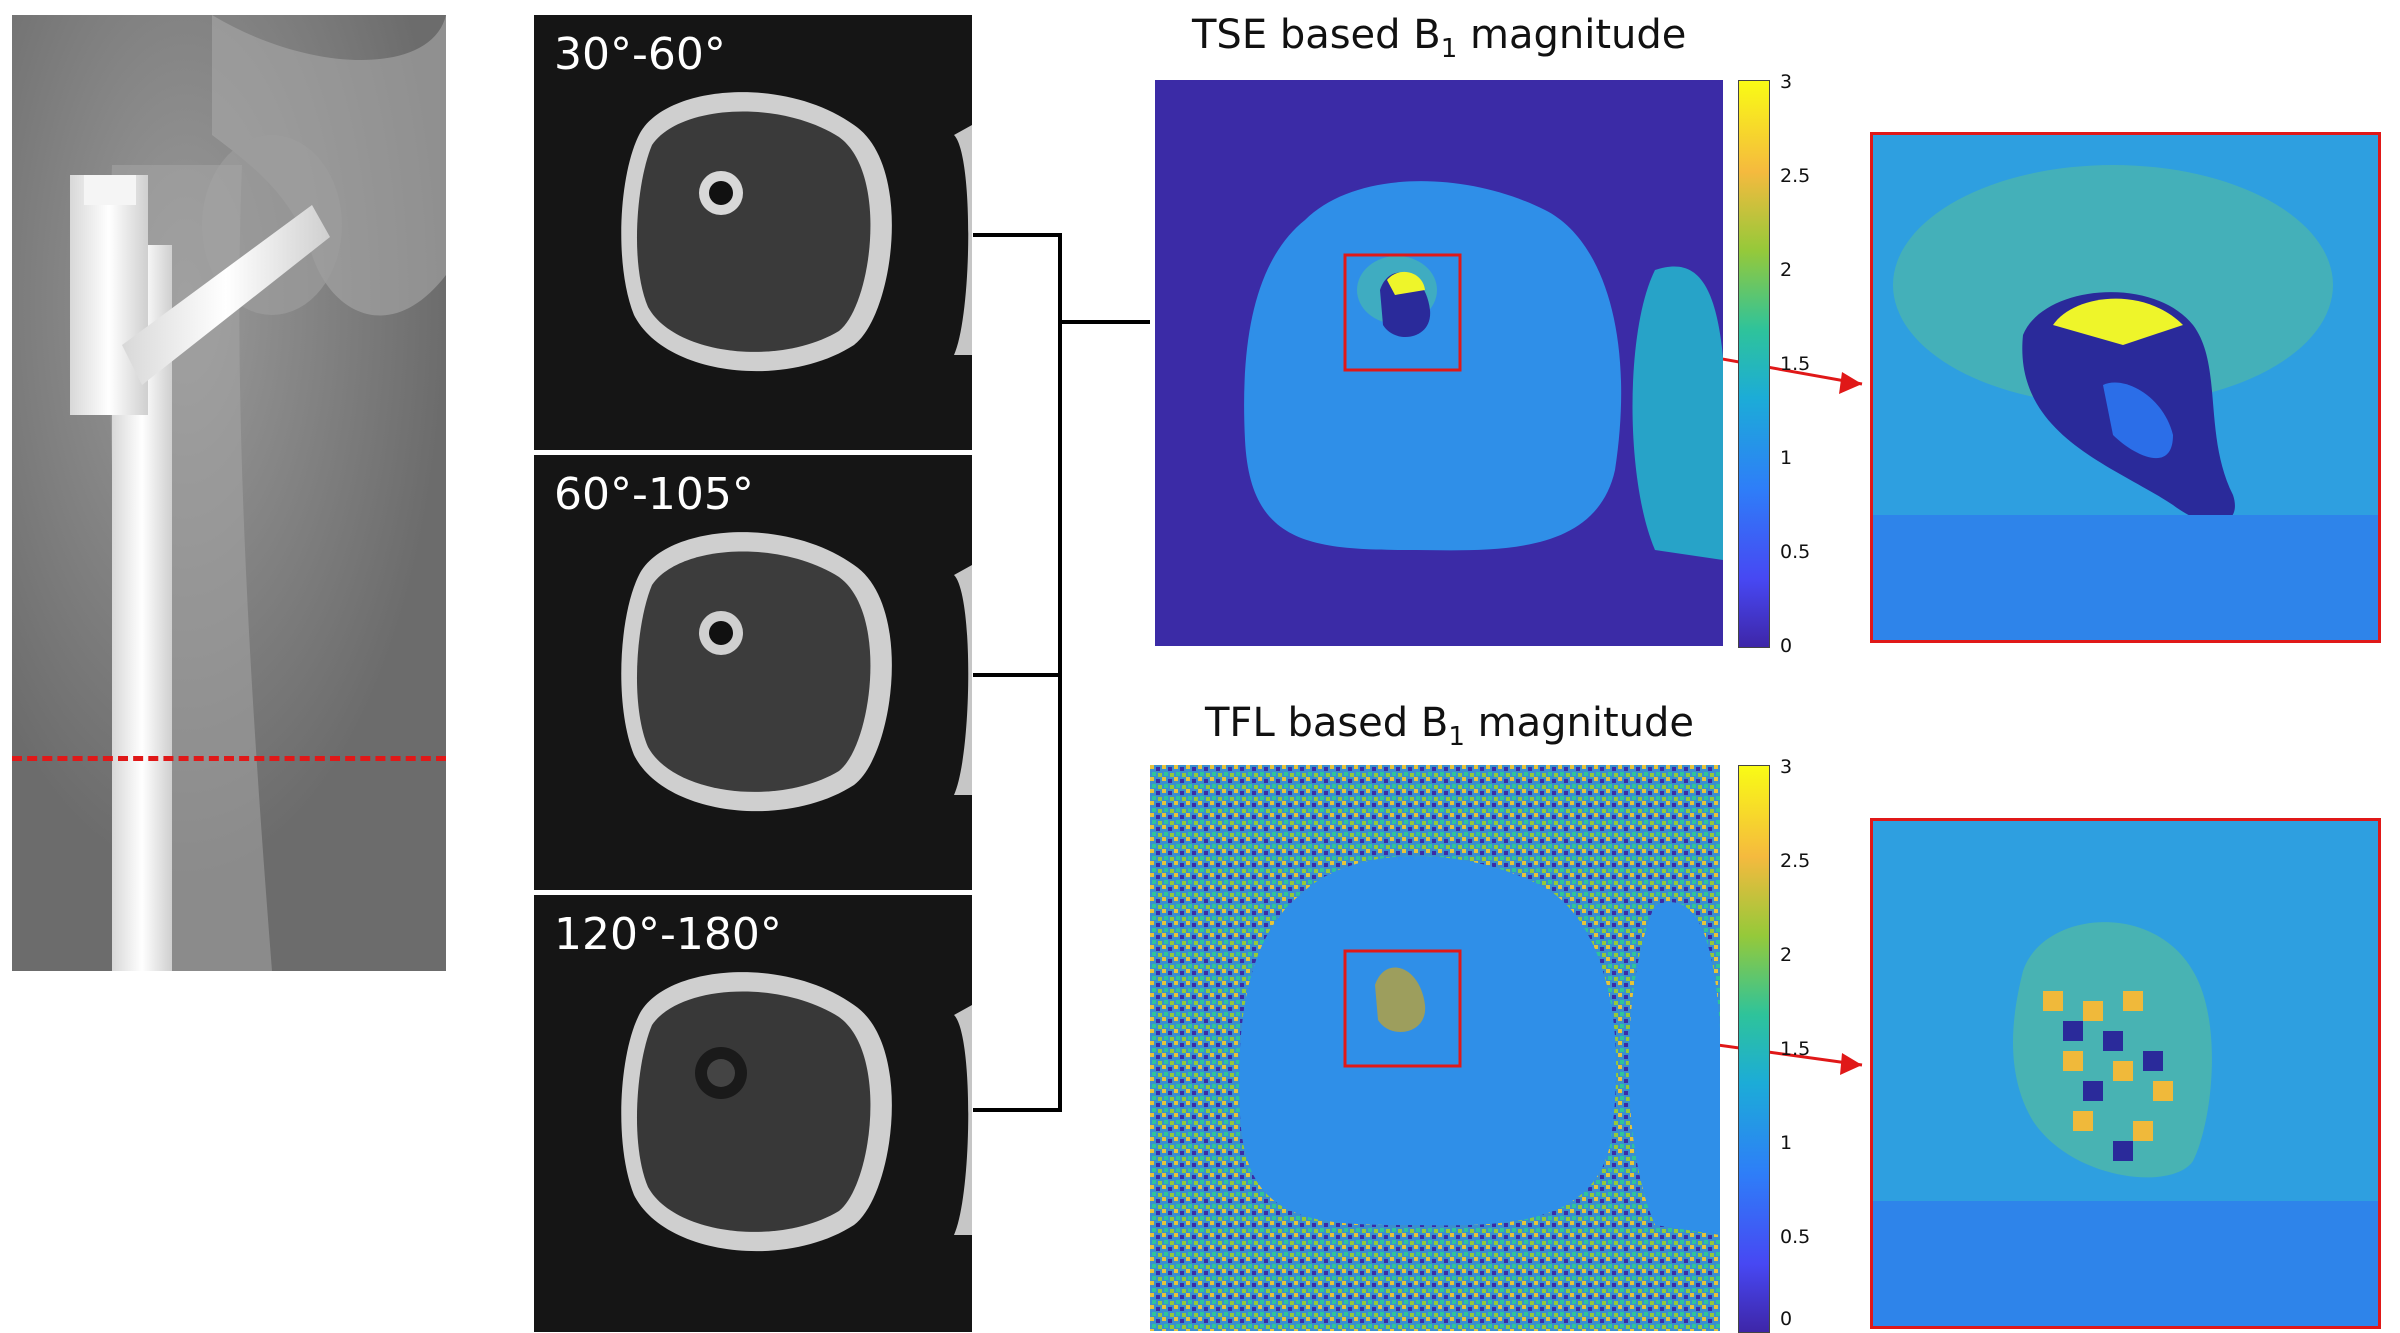 Image resolution: width=2400 pixels, height=1333 pixels. Describe the element at coordinates (1449, 726) in the screenshot. I see `tfl-map-title: TFL based B1 magnitude` at that location.